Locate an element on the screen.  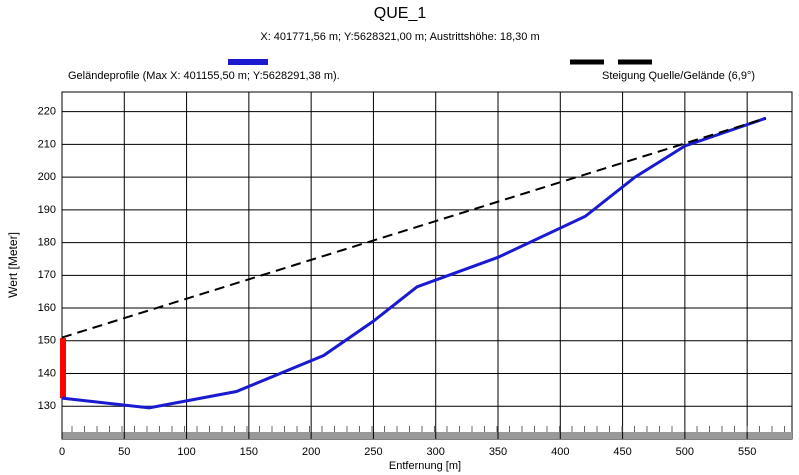
y-tick-label: 170 is located at coordinates (47, 275).